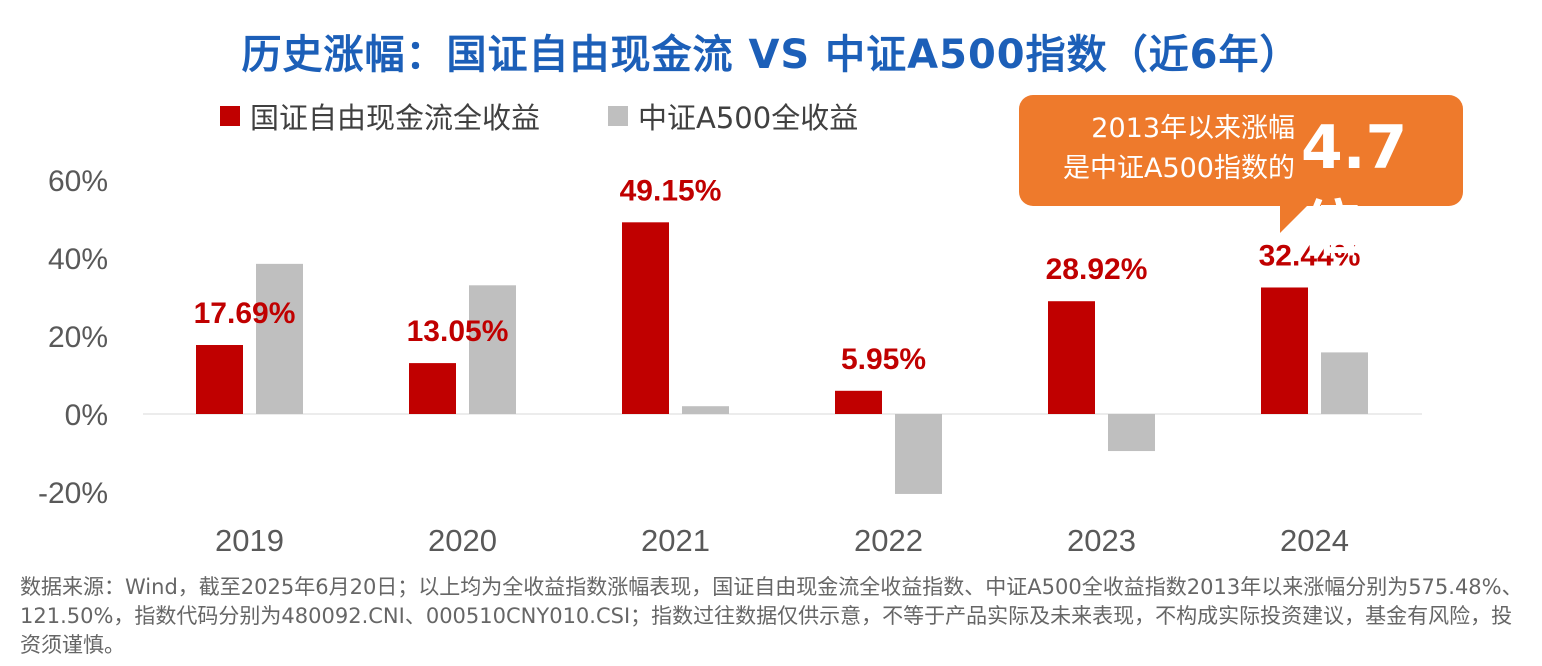  I want to click on y-tick-label: 0%, so click(86, 415).